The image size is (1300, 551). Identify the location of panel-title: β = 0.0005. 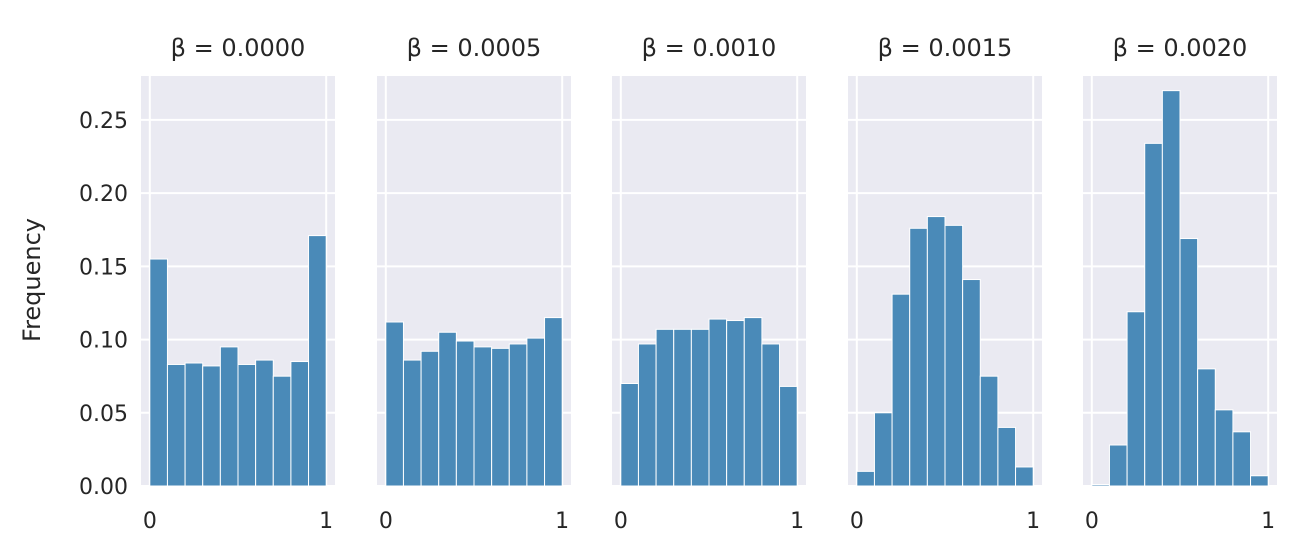
(474, 48).